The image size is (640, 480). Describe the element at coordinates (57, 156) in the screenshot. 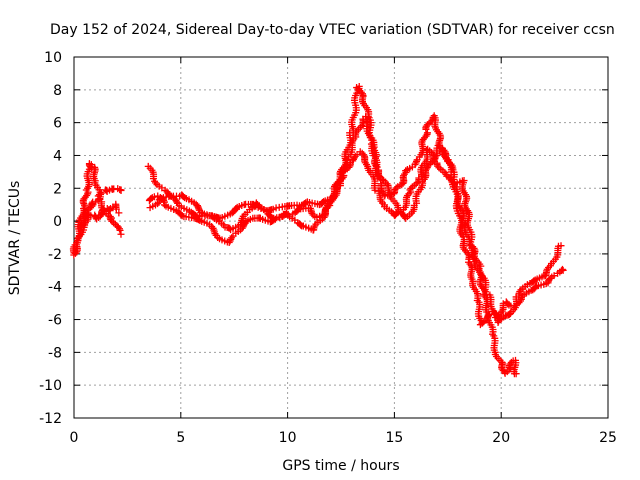

I see `y-tick-label: 4` at that location.